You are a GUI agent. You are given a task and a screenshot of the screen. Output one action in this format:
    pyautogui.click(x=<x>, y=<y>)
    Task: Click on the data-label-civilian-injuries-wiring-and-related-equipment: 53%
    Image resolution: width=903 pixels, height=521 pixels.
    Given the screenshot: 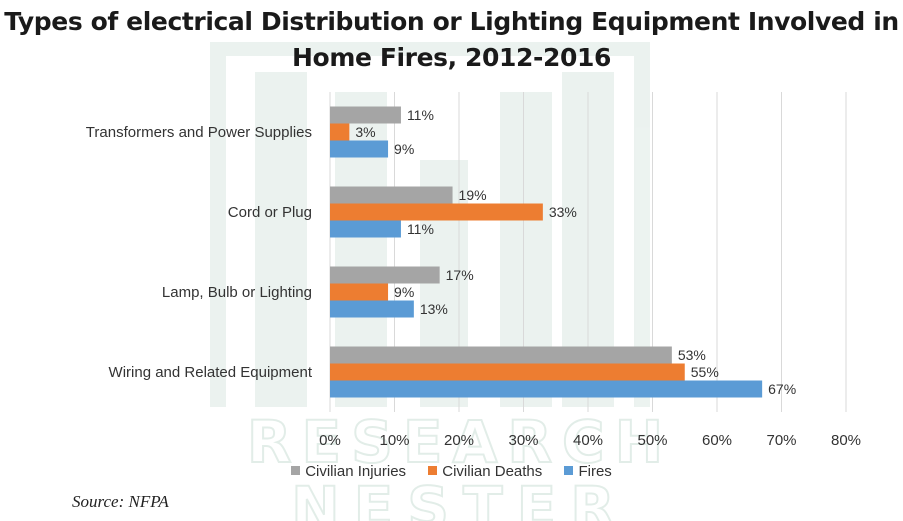 What is the action you would take?
    pyautogui.click(x=692, y=355)
    